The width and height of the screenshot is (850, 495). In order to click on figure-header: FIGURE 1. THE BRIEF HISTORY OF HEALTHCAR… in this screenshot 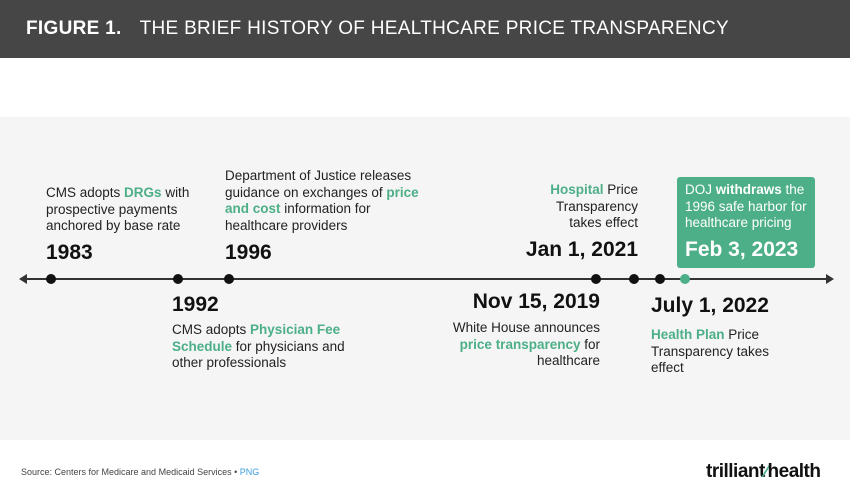, I will do `click(425, 29)`.